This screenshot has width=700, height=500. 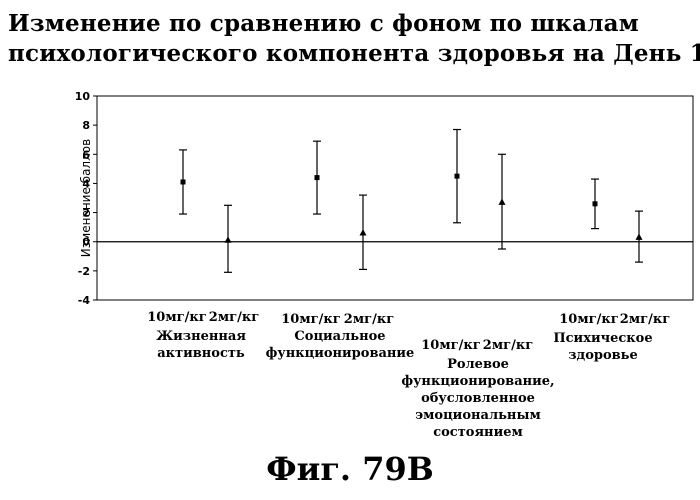 What do you see at coordinates (340, 336) in the screenshot?
I see `group-label-line: Социальное` at bounding box center [340, 336].